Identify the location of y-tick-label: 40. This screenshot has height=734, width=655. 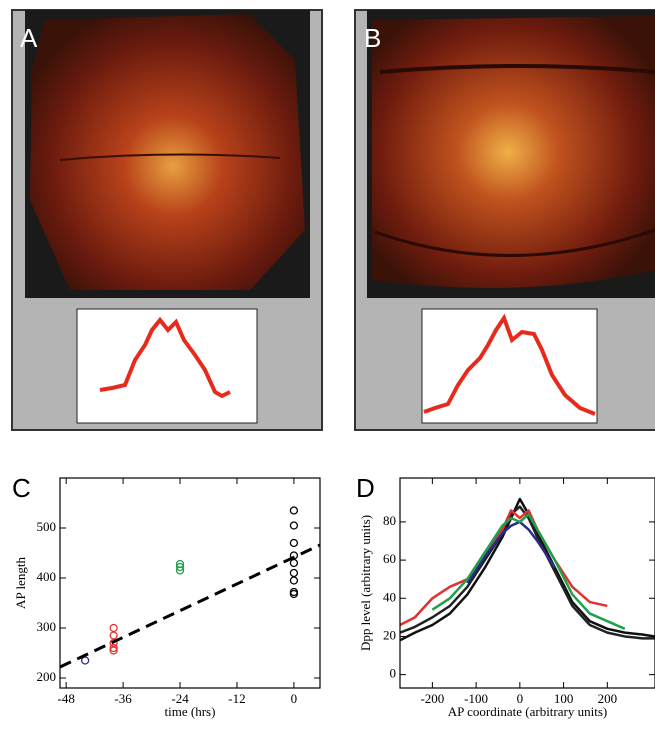
(389, 596).